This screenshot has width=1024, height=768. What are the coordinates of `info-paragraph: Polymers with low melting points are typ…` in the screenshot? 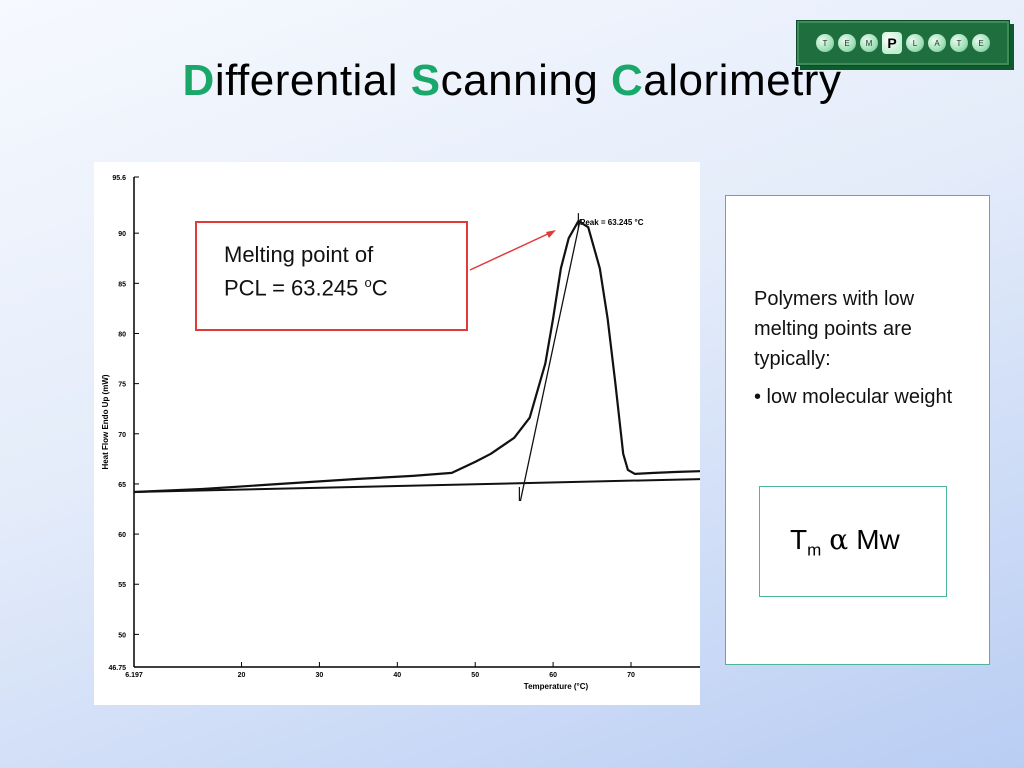 It's located at (834, 329).